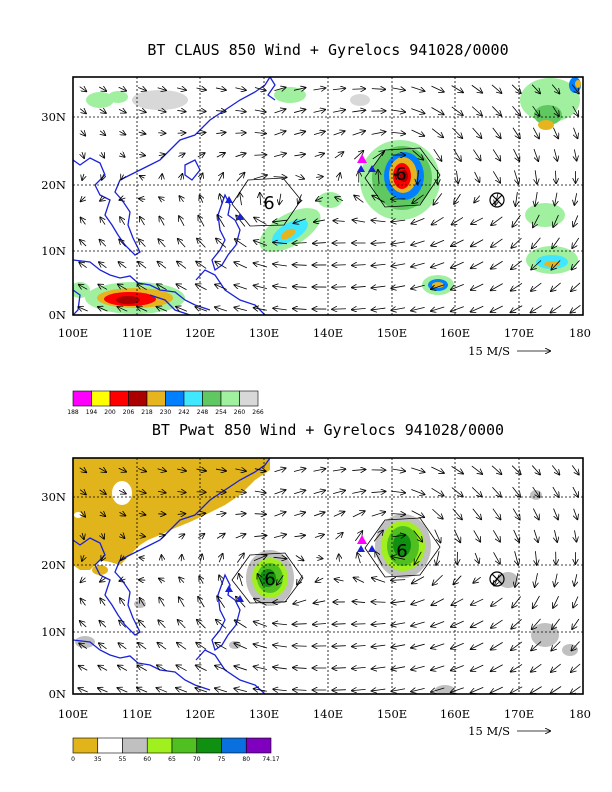 This screenshot has height=792, width=612. Describe the element at coordinates (98, 759) in the screenshot. I see `colorbar-tick-label: 35` at that location.